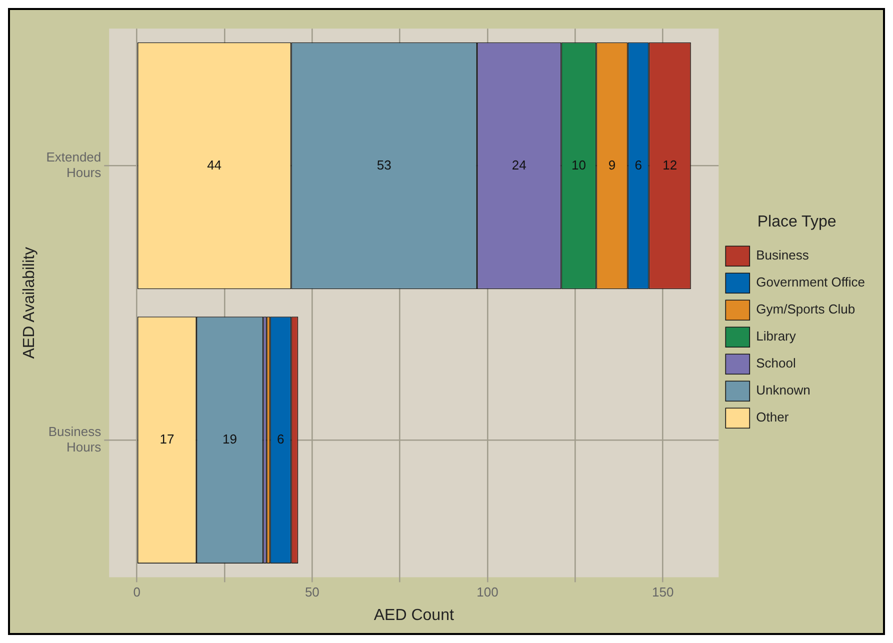 The height and width of the screenshot is (643, 893). What do you see at coordinates (578, 164) in the screenshot?
I see `data-label: 10` at bounding box center [578, 164].